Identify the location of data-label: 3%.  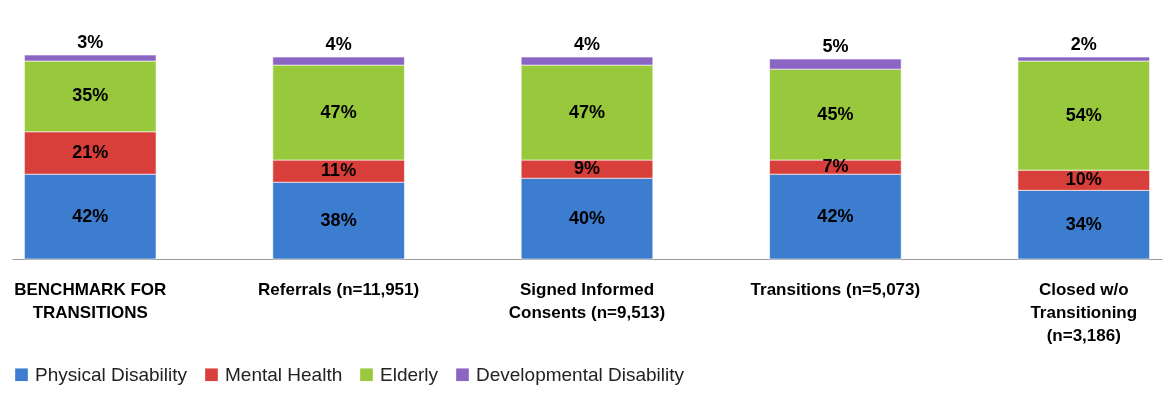
(90, 42).